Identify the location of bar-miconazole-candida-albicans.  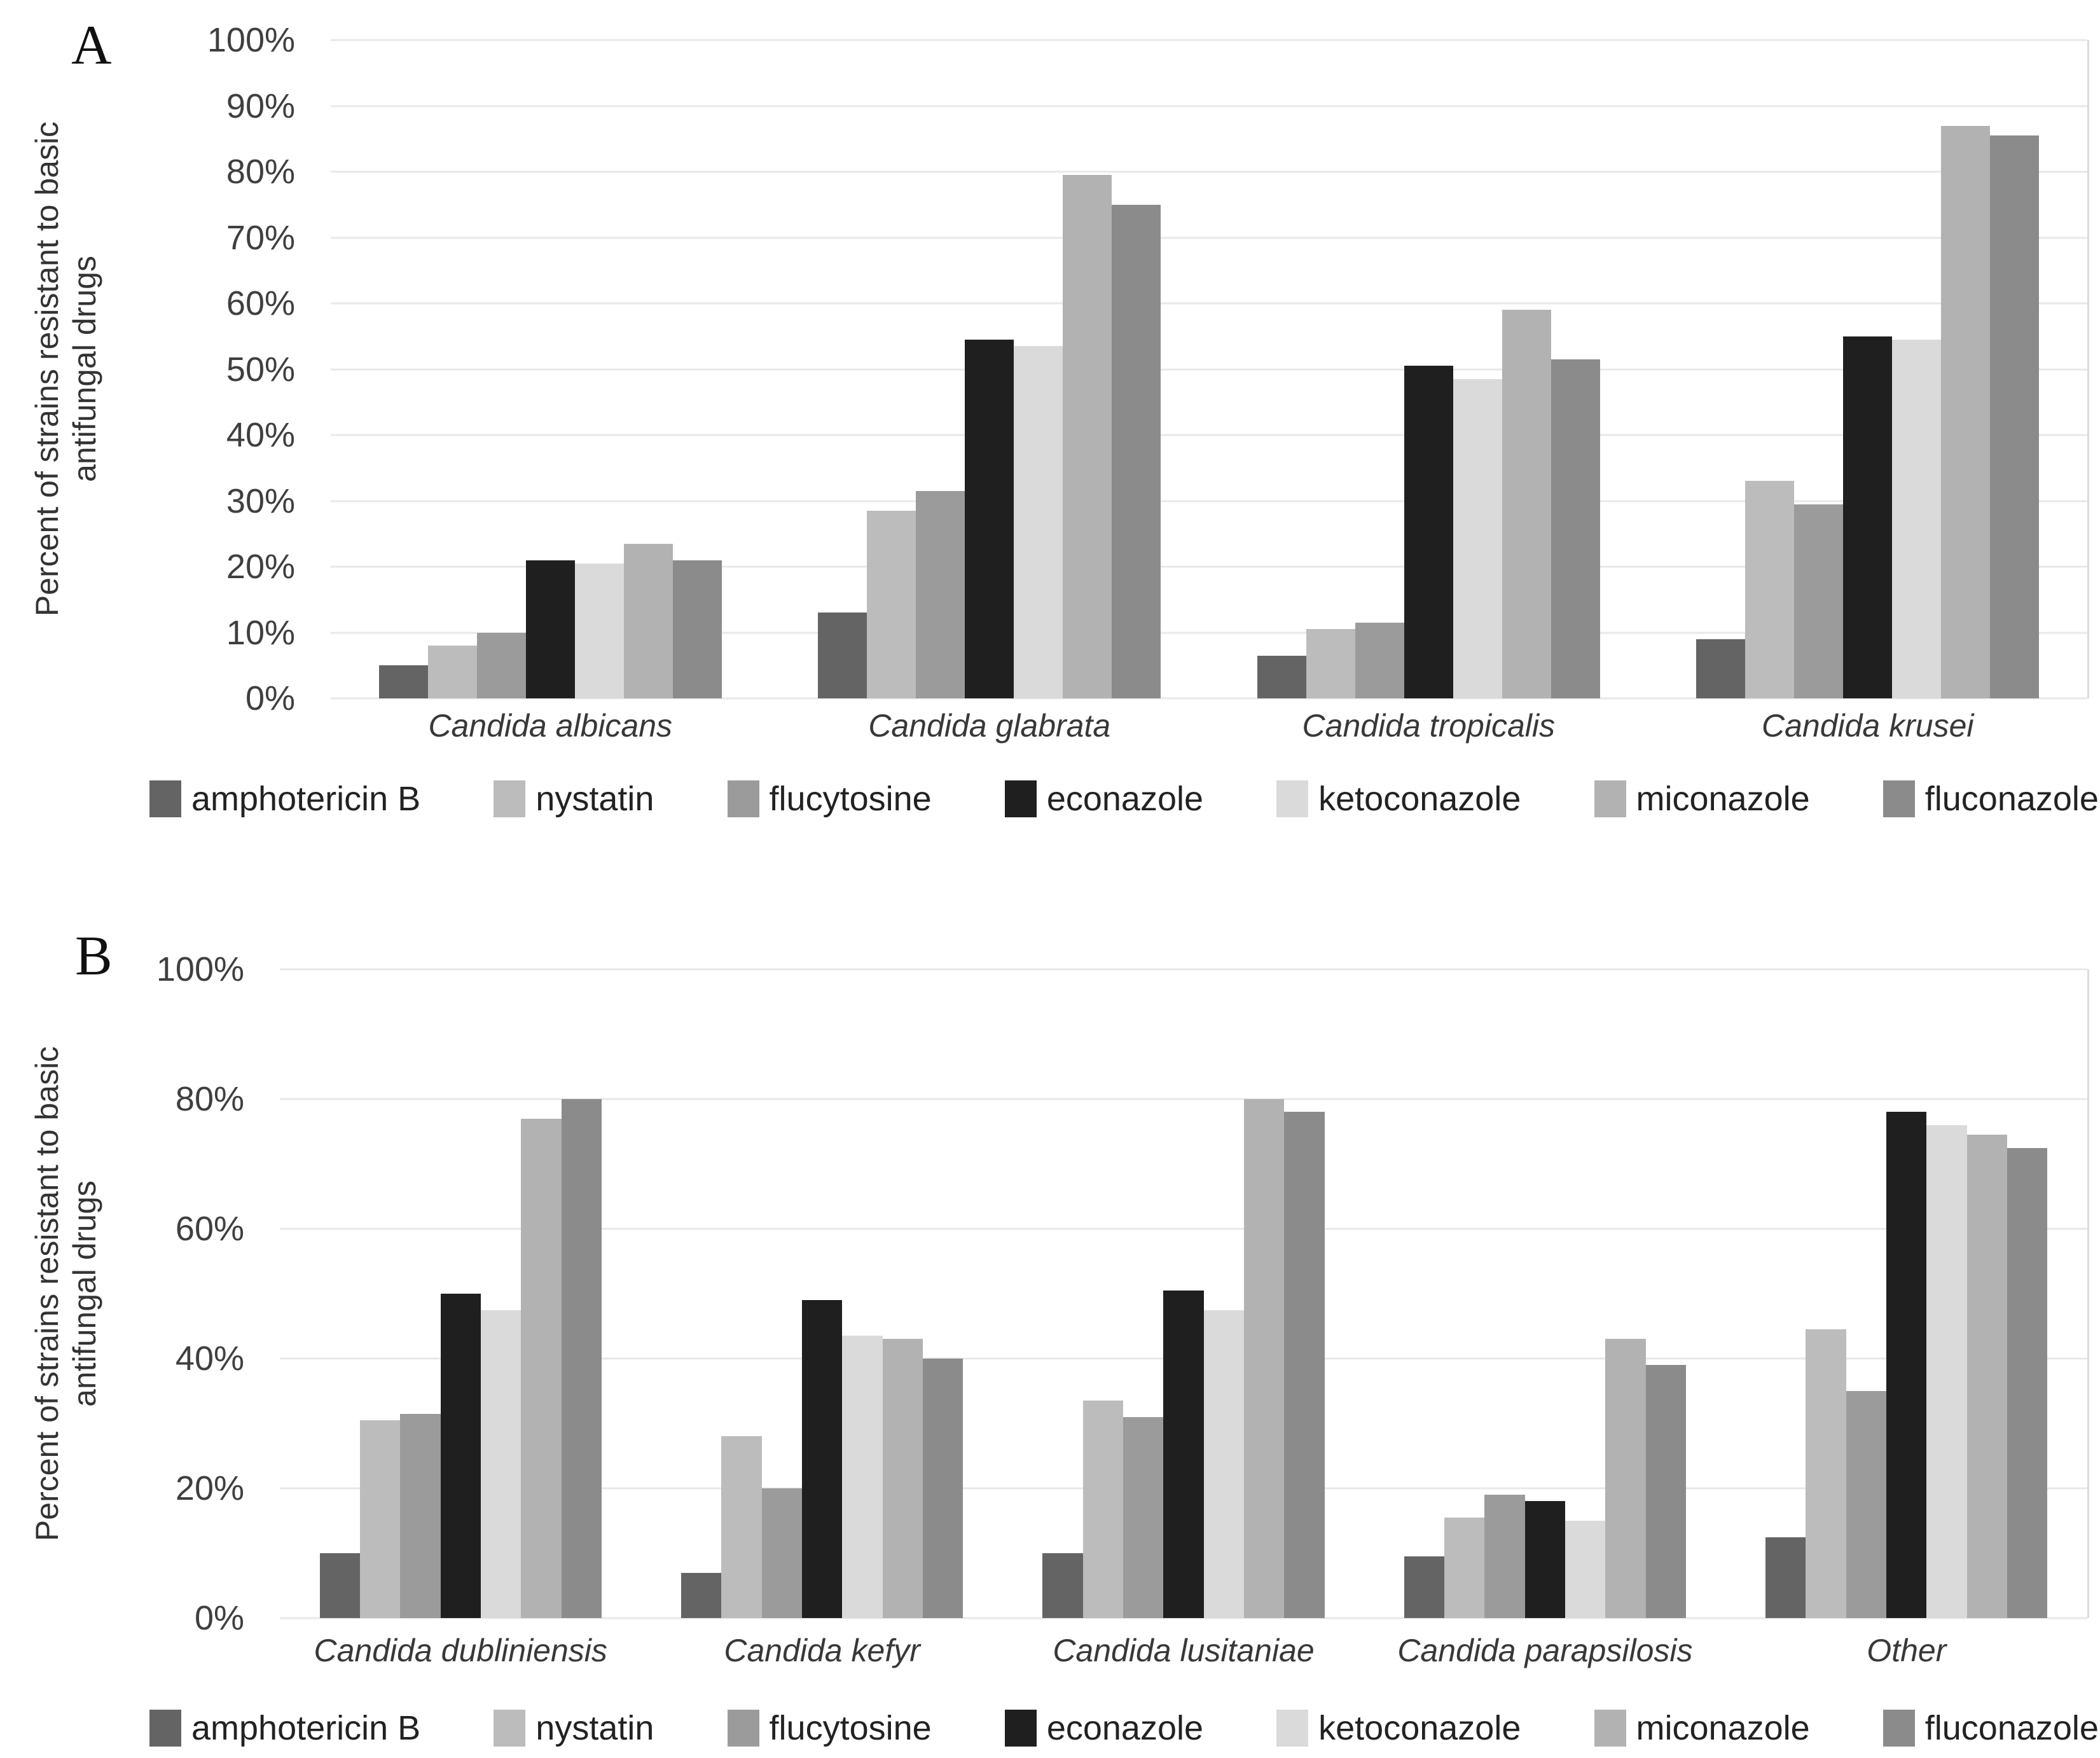
(648, 620).